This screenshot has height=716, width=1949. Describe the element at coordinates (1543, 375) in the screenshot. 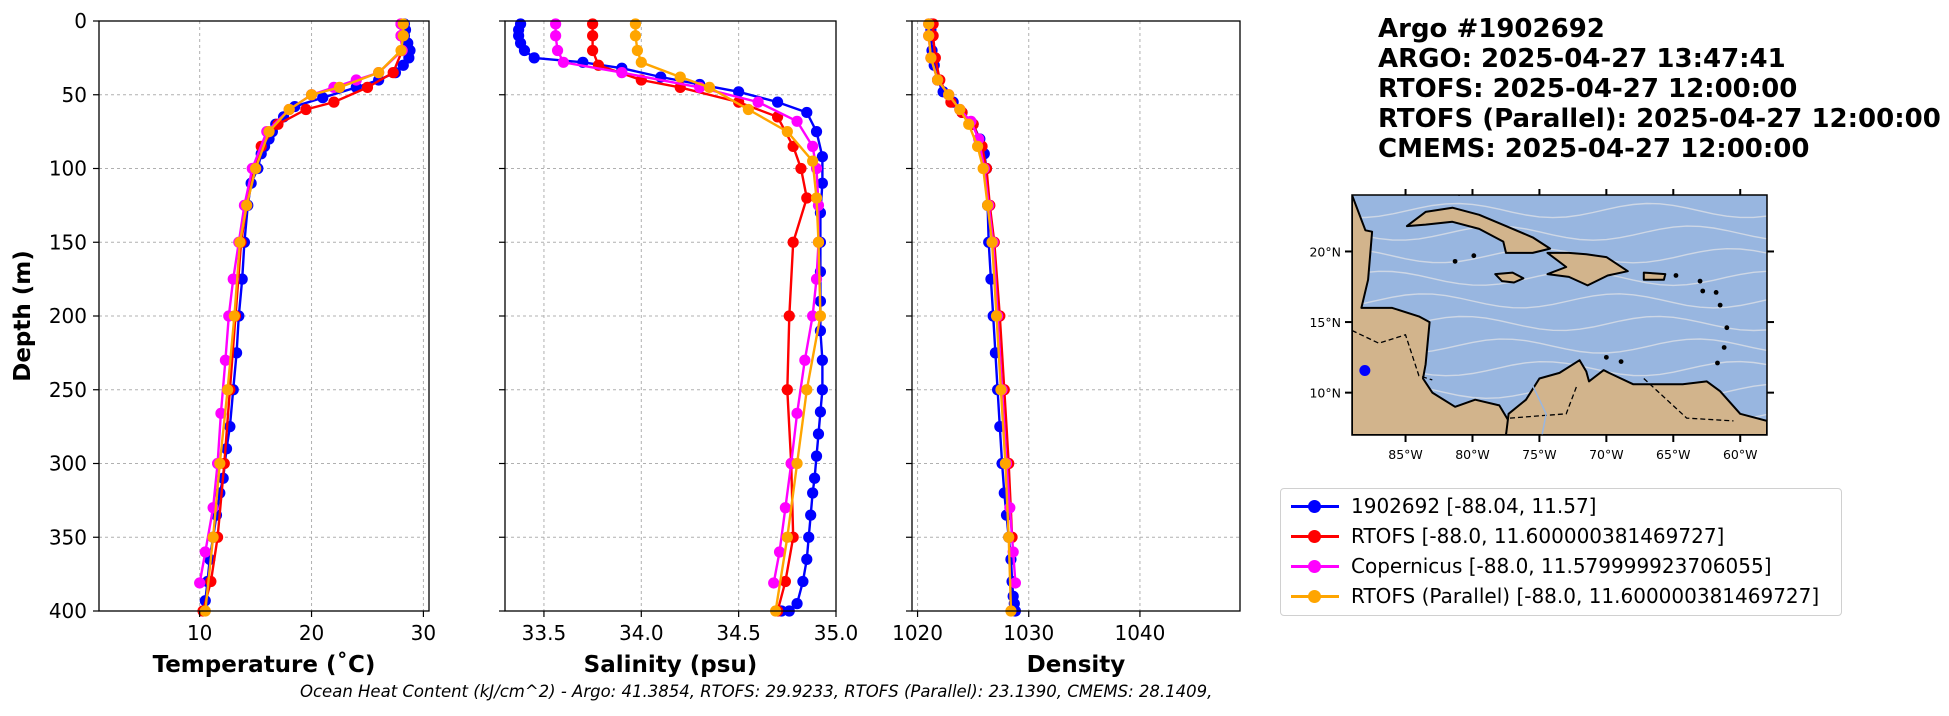

I see `map-borders` at that location.